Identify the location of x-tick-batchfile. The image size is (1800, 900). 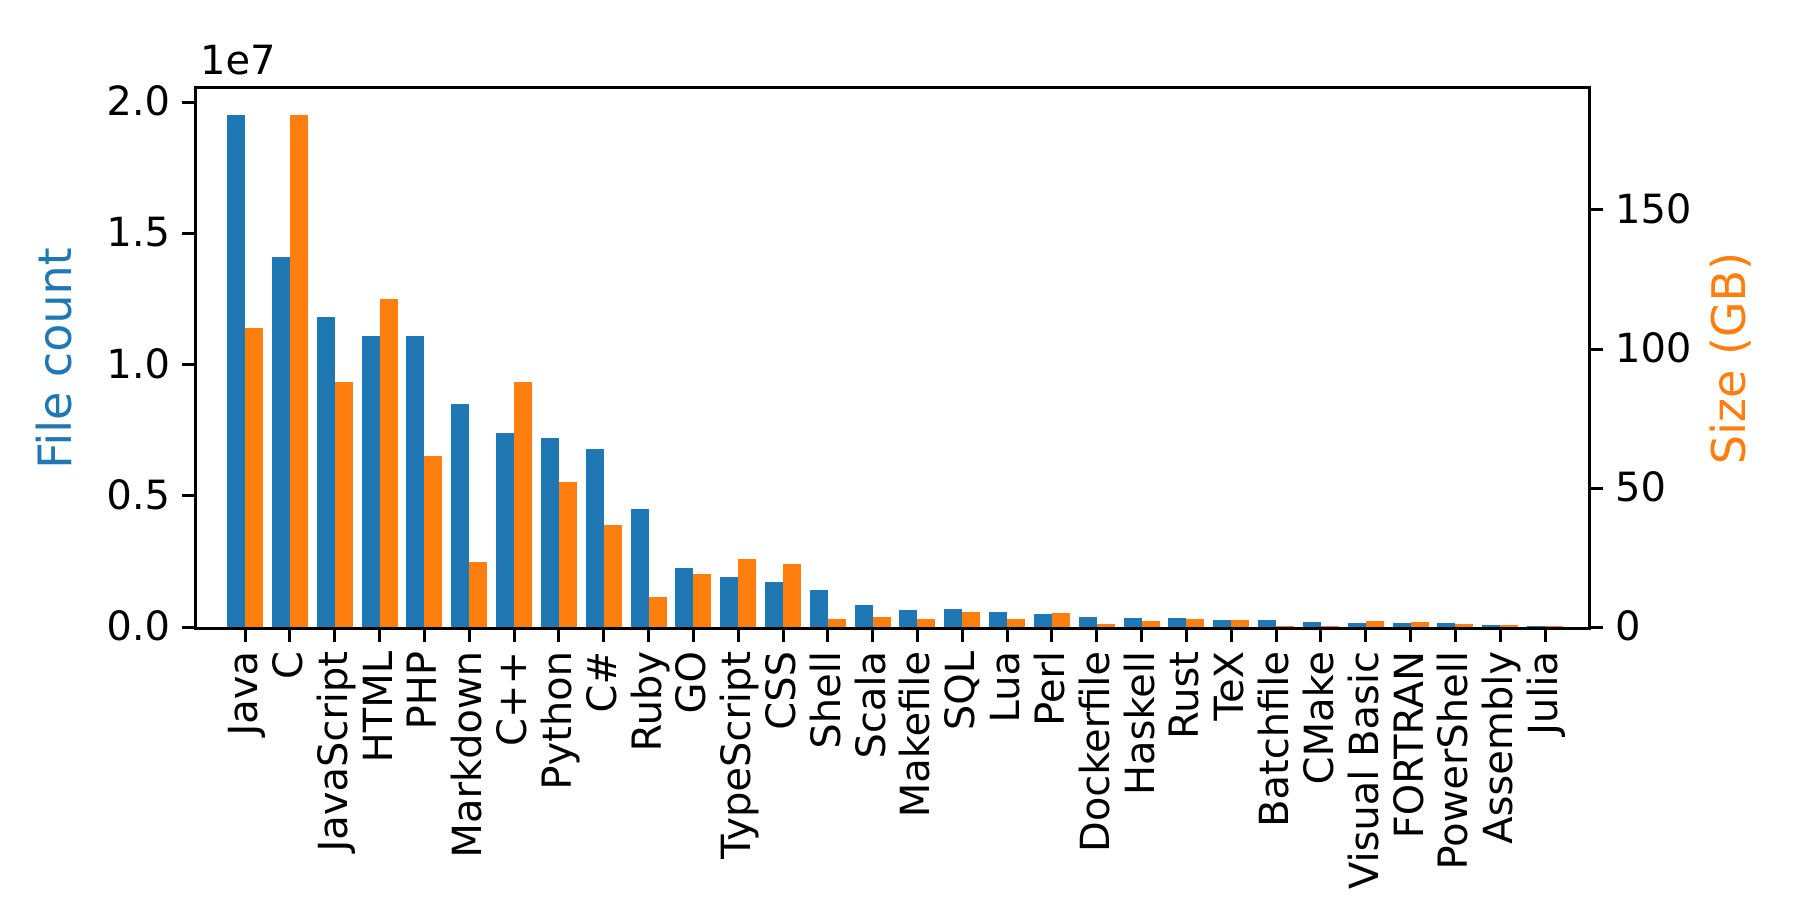
(1276, 634).